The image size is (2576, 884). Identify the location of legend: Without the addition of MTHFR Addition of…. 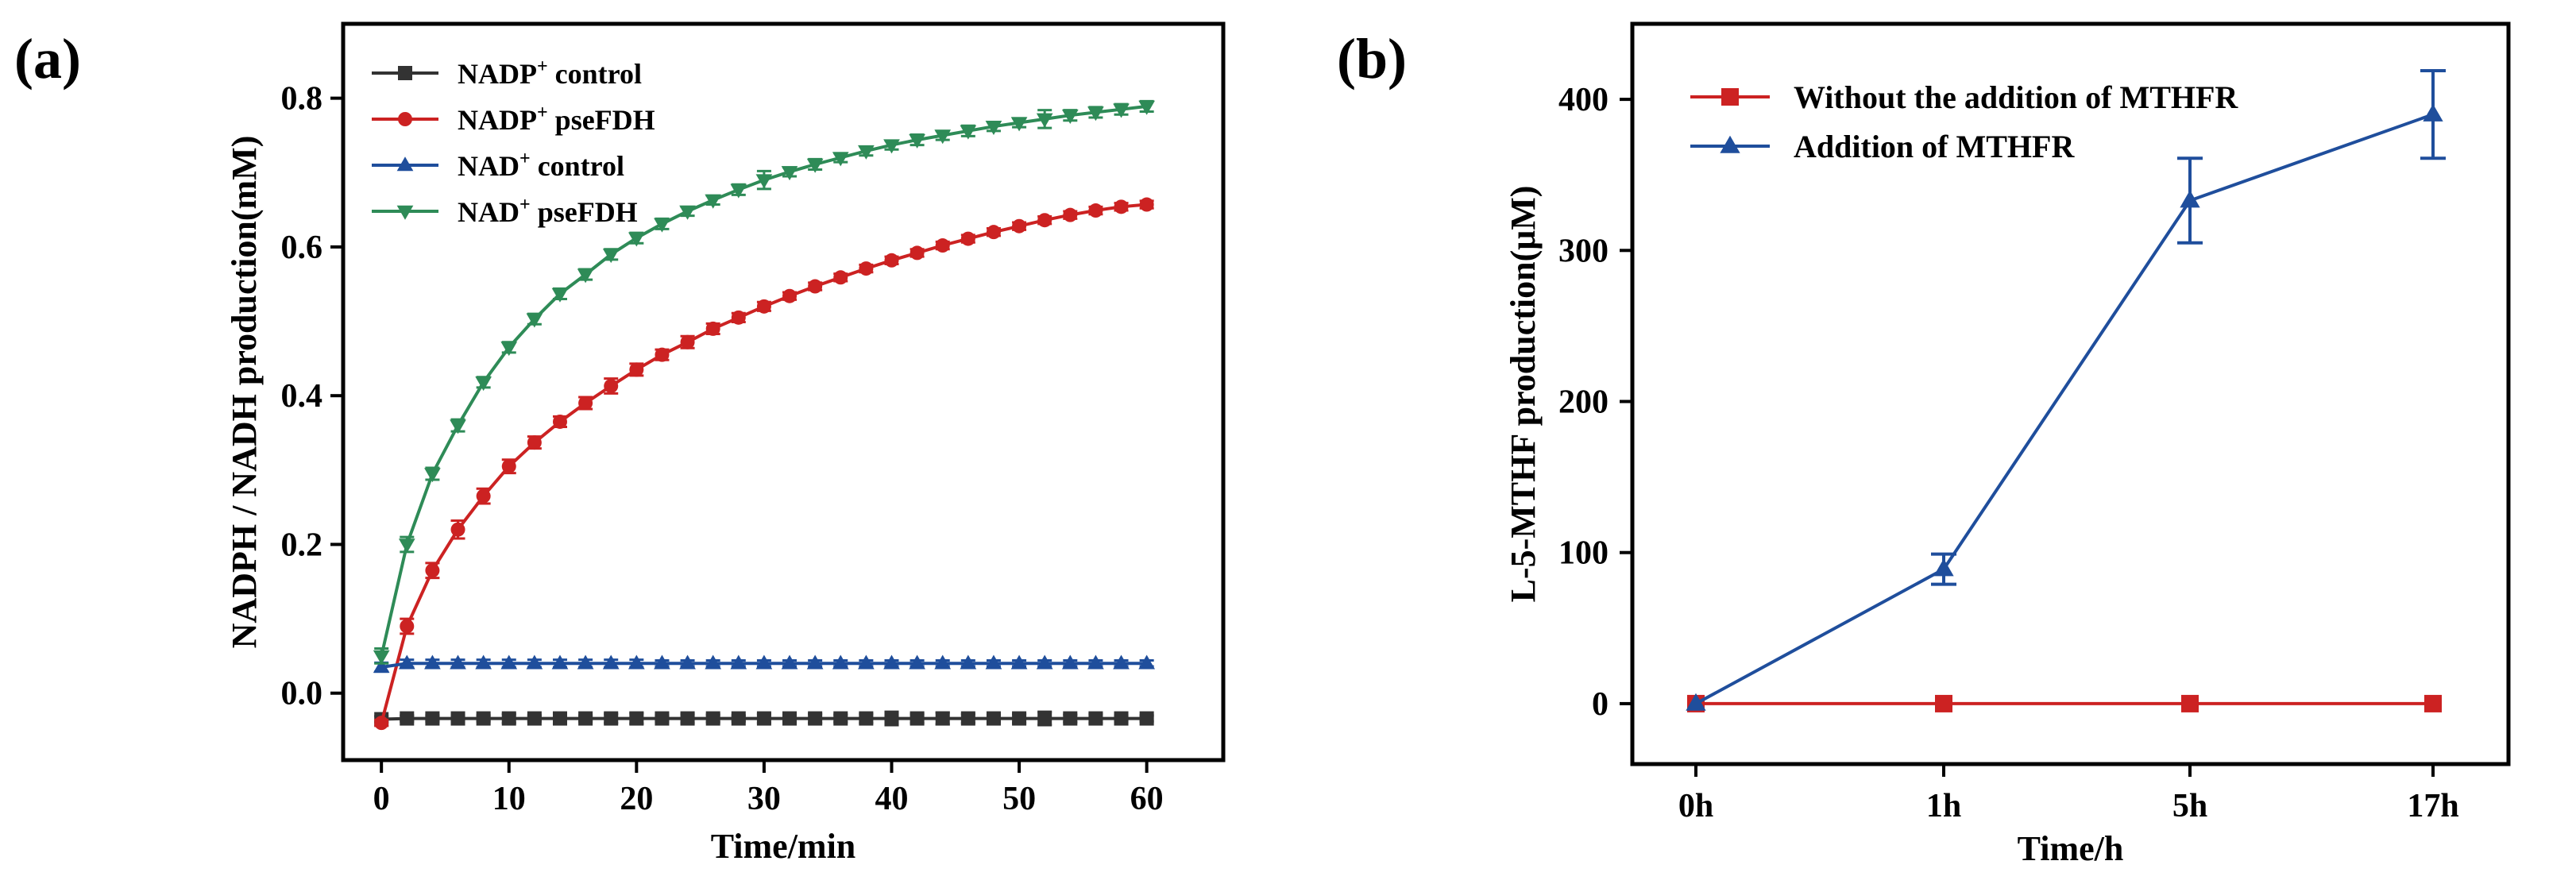
(1964, 121).